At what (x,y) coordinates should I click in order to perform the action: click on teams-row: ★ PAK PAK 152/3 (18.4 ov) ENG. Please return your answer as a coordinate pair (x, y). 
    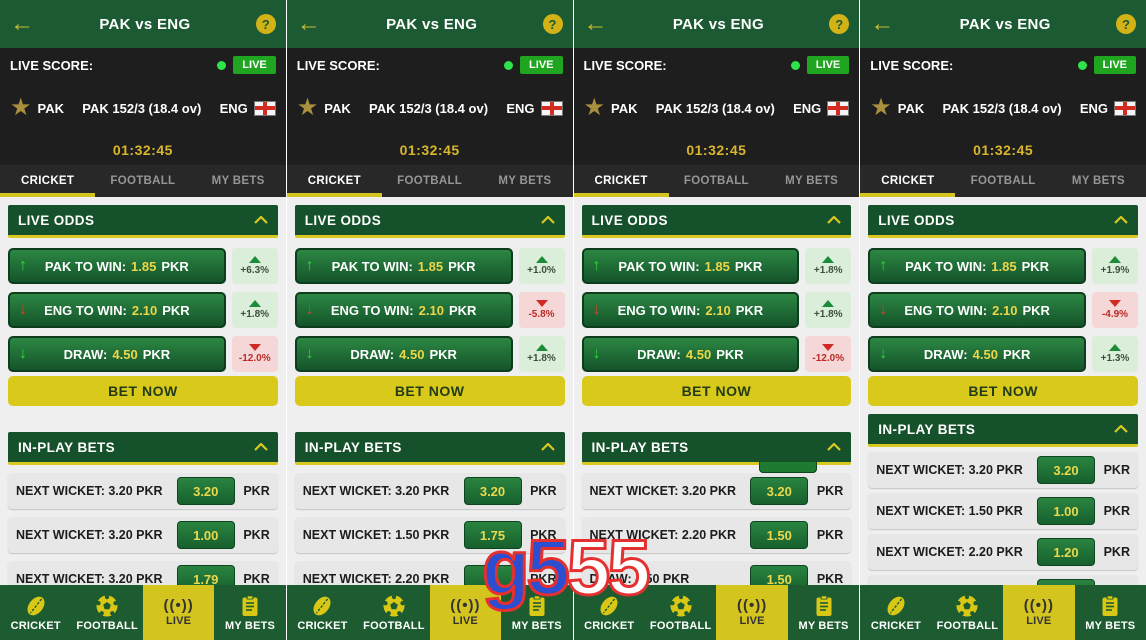
    Looking at the image, I should click on (1003, 108).